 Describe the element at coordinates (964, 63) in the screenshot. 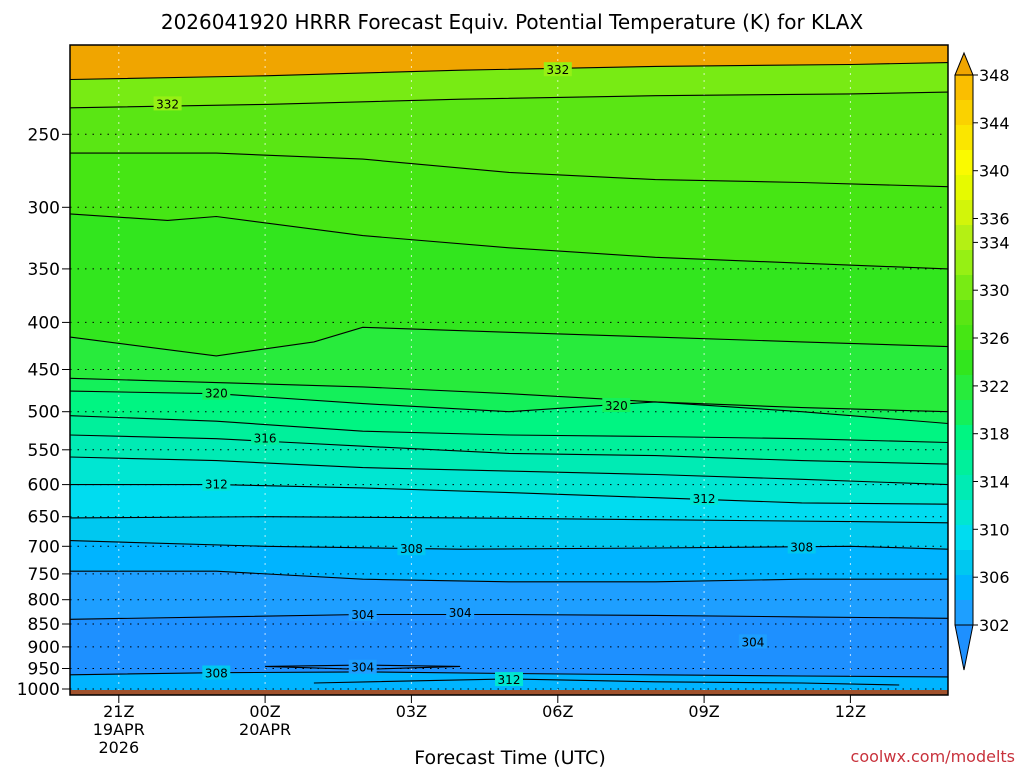

I see `colorbar-max-arrow` at that location.